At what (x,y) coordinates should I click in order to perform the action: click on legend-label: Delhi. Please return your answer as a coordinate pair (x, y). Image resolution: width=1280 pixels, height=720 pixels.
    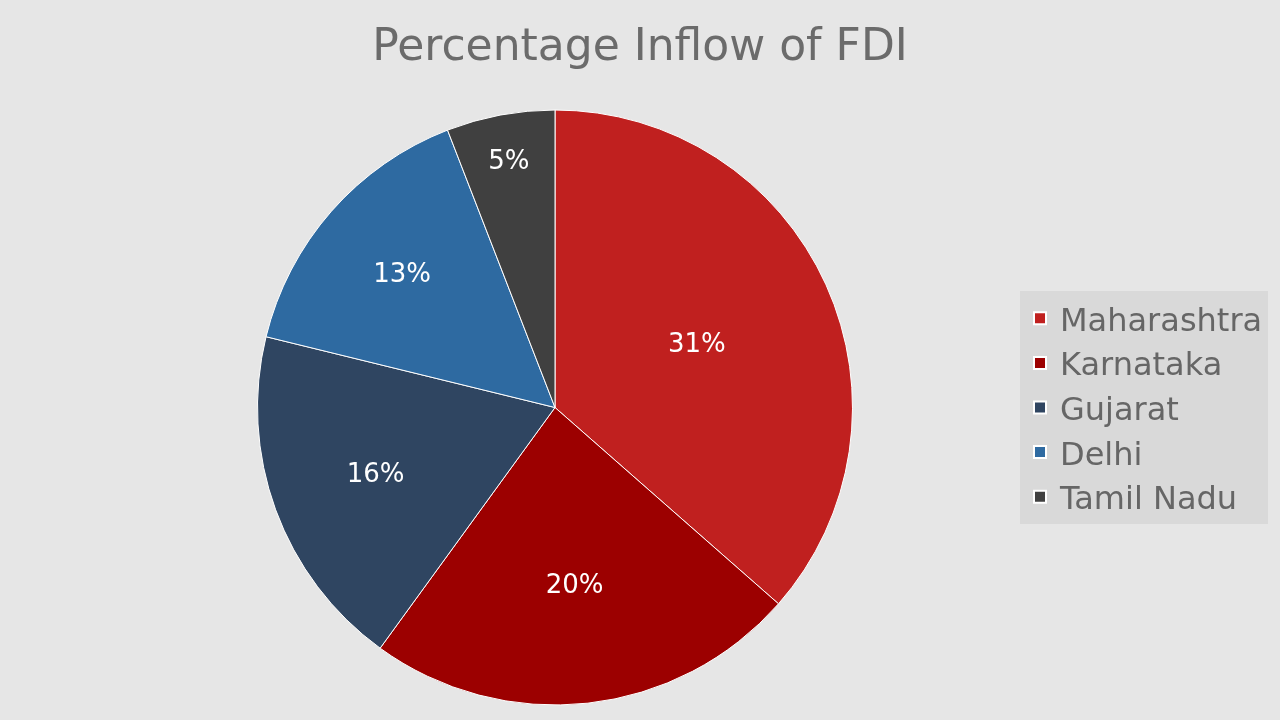
    Looking at the image, I should click on (1101, 453).